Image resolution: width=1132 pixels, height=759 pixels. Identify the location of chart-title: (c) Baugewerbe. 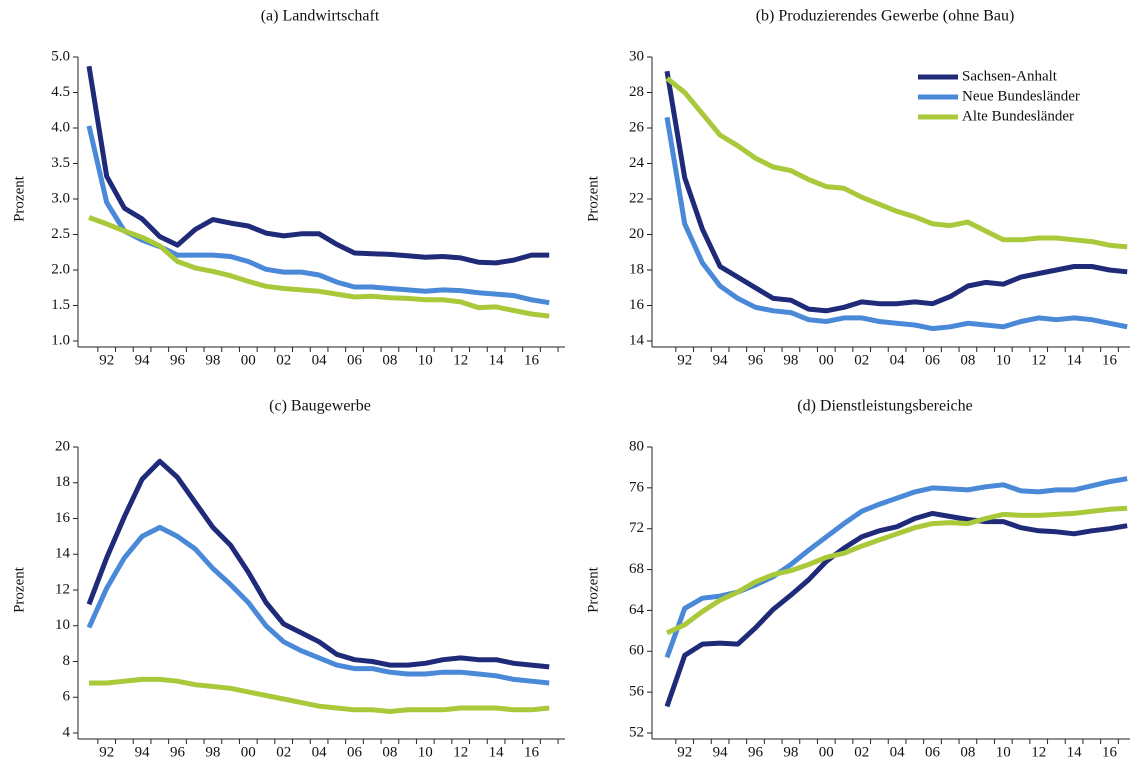
(320, 406).